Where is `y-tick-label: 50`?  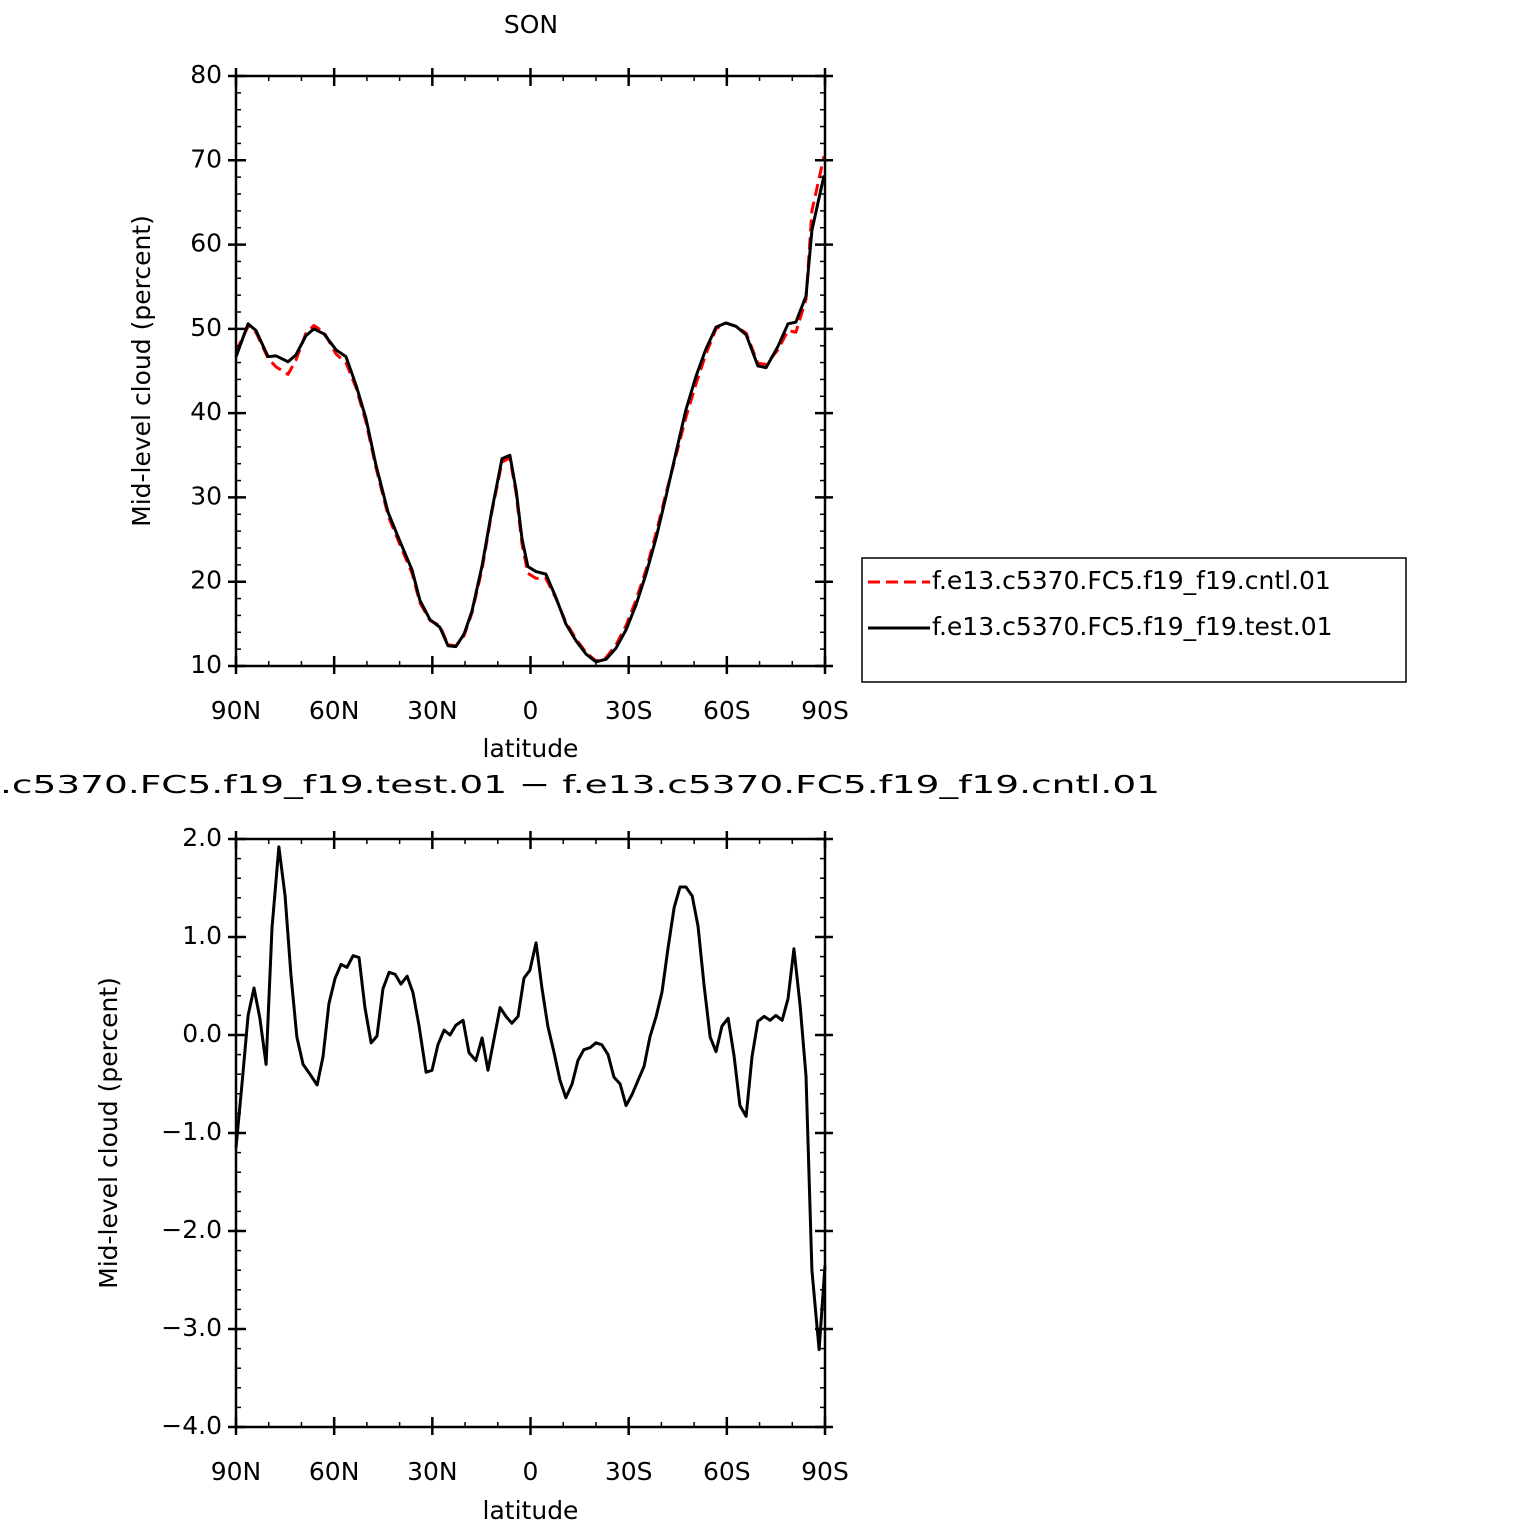
y-tick-label: 50 is located at coordinates (206, 327).